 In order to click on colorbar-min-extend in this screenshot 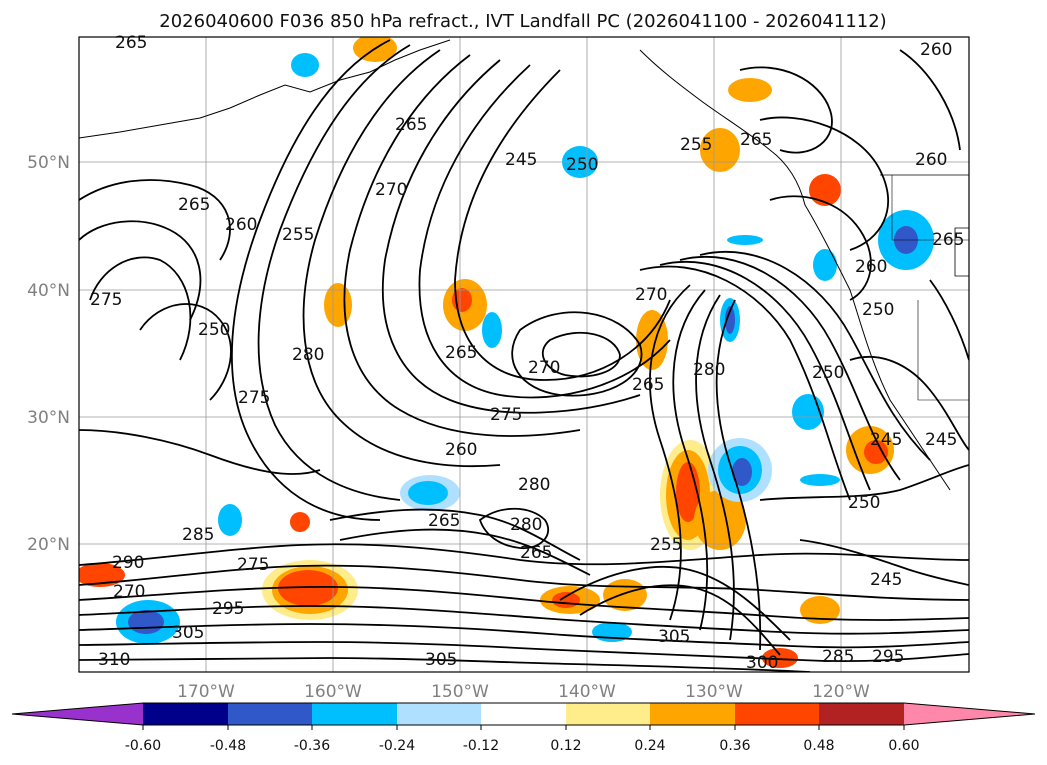, I will do `click(77, 714)`.